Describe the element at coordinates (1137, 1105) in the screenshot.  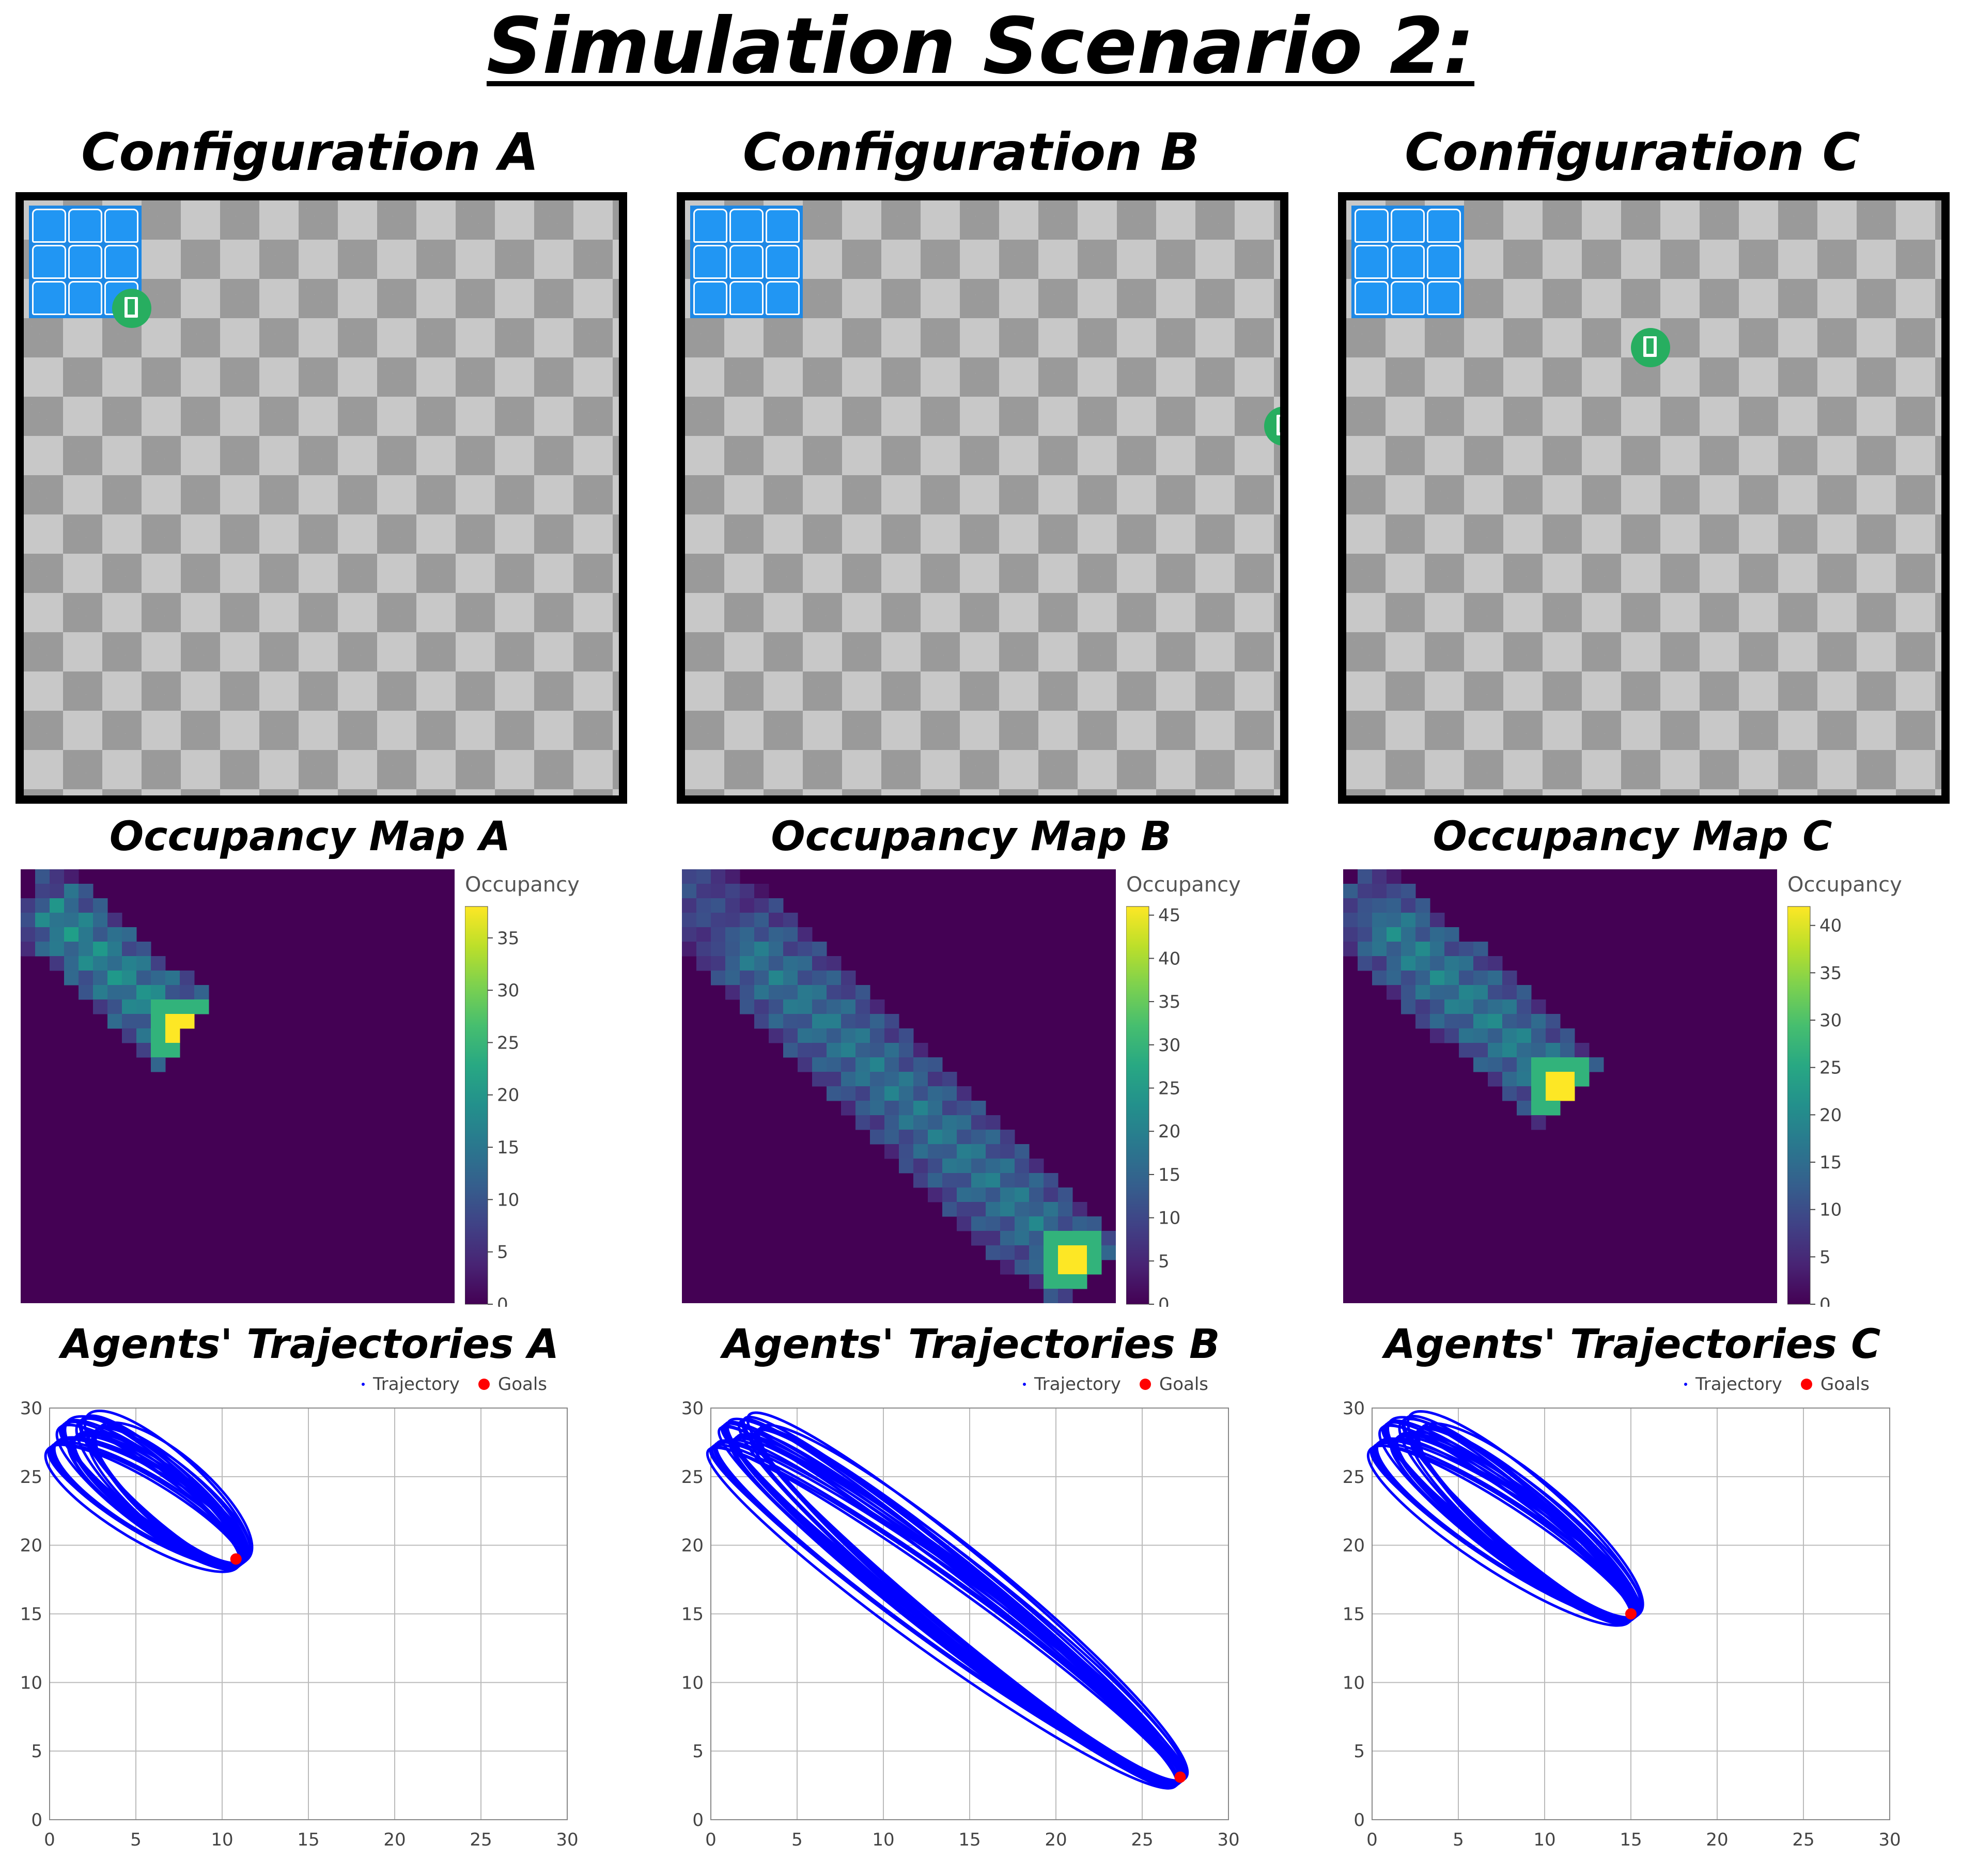
I see `colorbar-gradient` at that location.